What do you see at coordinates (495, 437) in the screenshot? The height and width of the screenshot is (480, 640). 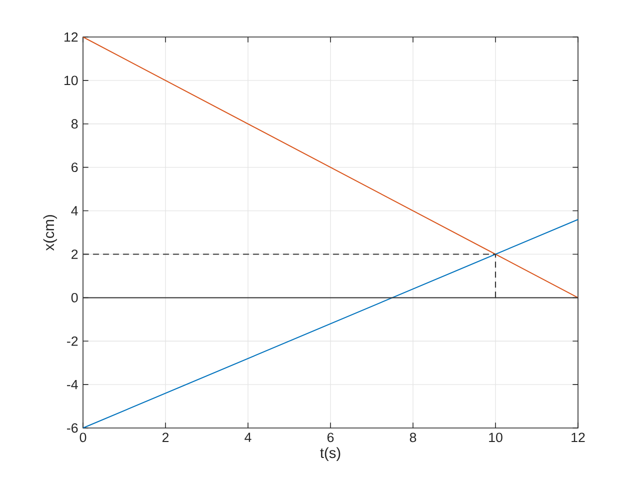 I see `x-tick-label: 10` at bounding box center [495, 437].